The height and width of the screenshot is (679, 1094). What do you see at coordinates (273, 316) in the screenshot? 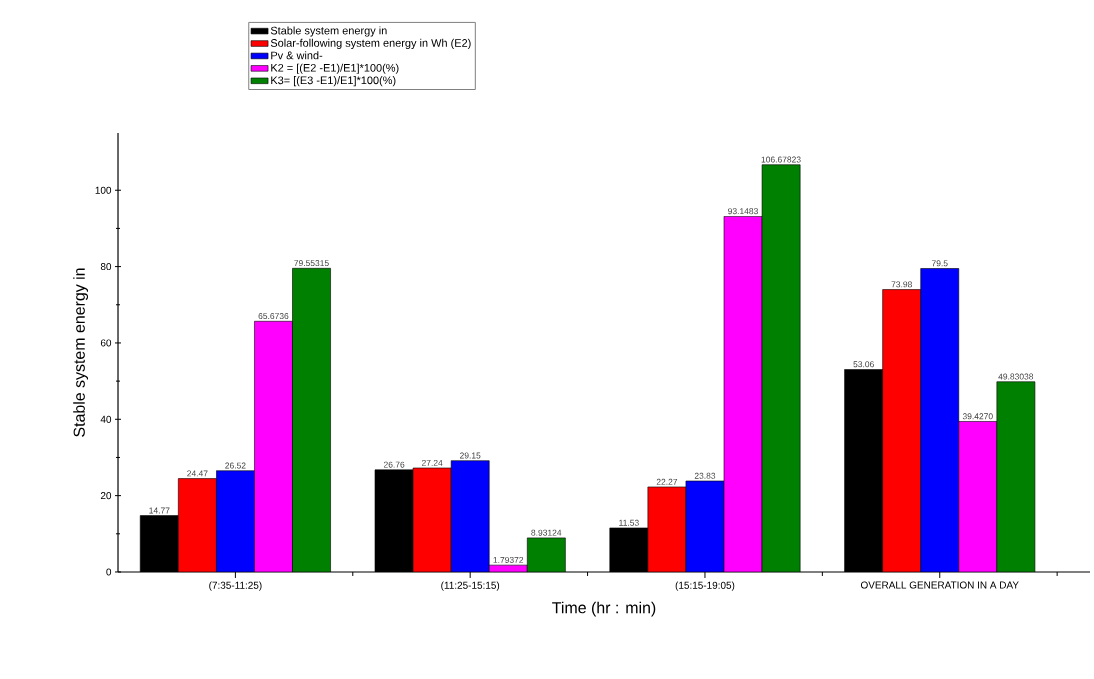
I see `data-label: 65.6736` at bounding box center [273, 316].